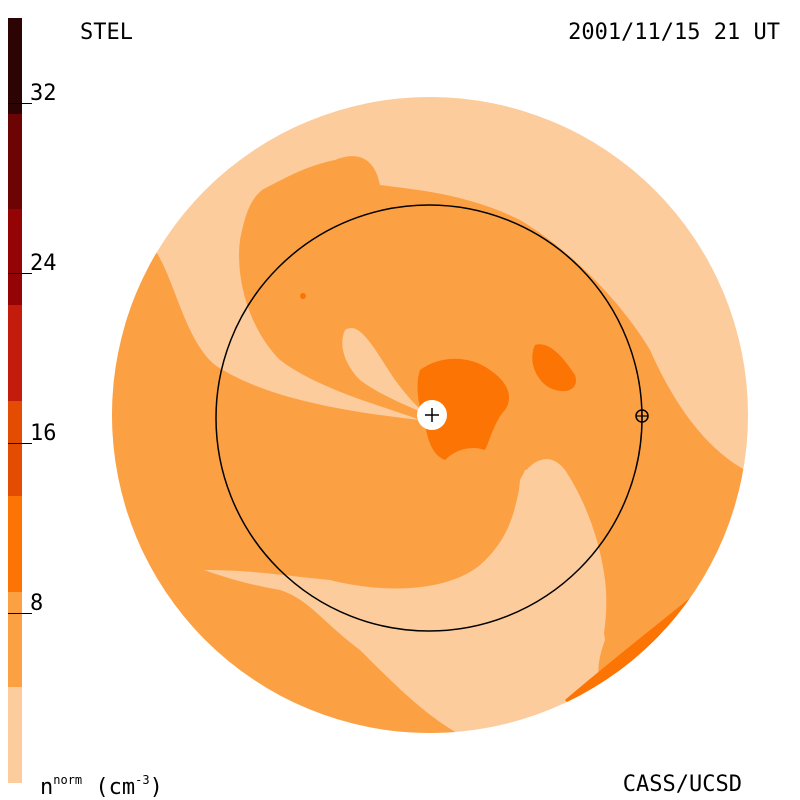  Describe the element at coordinates (432, 415) in the screenshot. I see `sun-icon` at that location.